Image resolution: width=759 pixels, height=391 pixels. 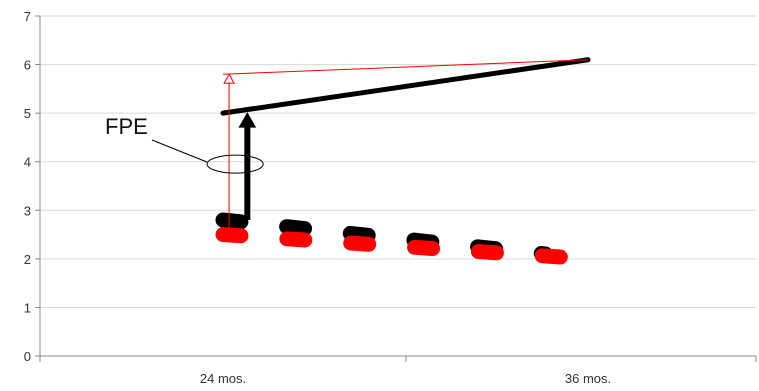 What do you see at coordinates (126, 126) in the screenshot?
I see `annotation-label: FPE` at bounding box center [126, 126].